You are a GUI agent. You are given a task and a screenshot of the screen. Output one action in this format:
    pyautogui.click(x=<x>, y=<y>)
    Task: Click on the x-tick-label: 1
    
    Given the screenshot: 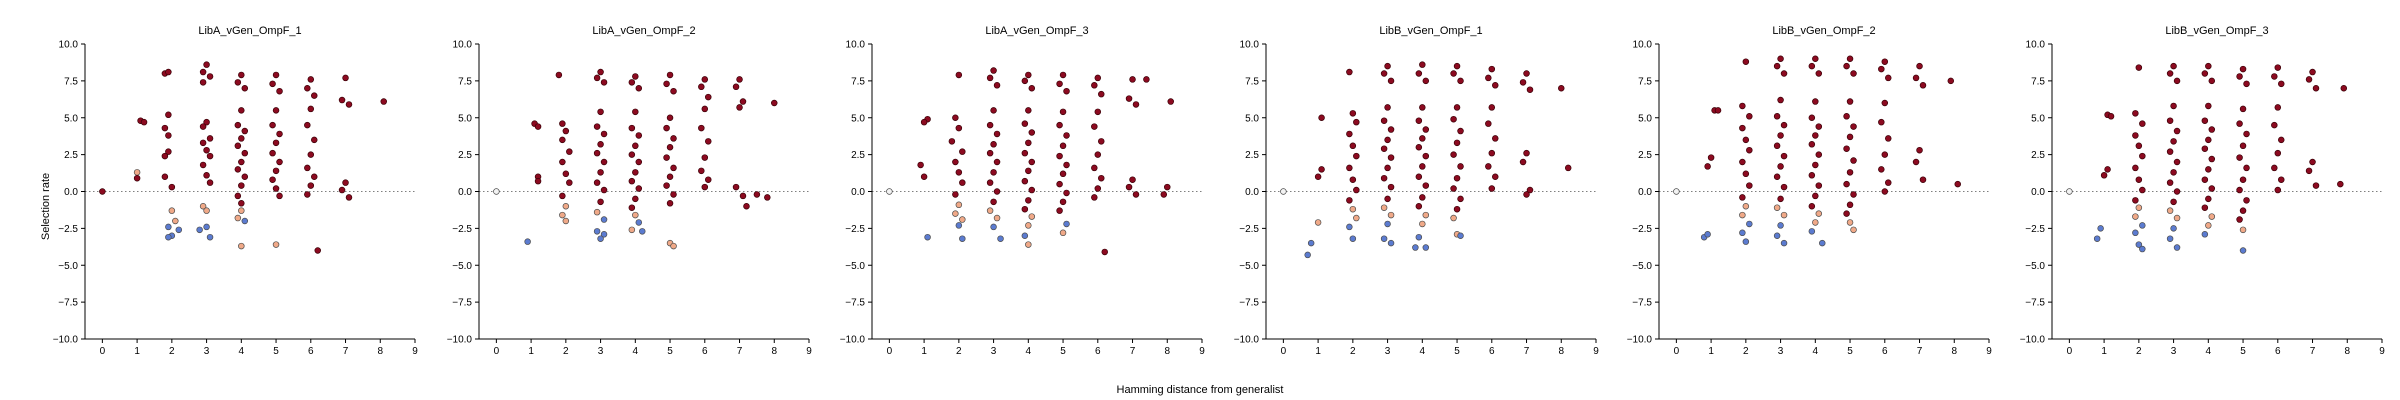 What is the action you would take?
    pyautogui.click(x=2104, y=351)
    